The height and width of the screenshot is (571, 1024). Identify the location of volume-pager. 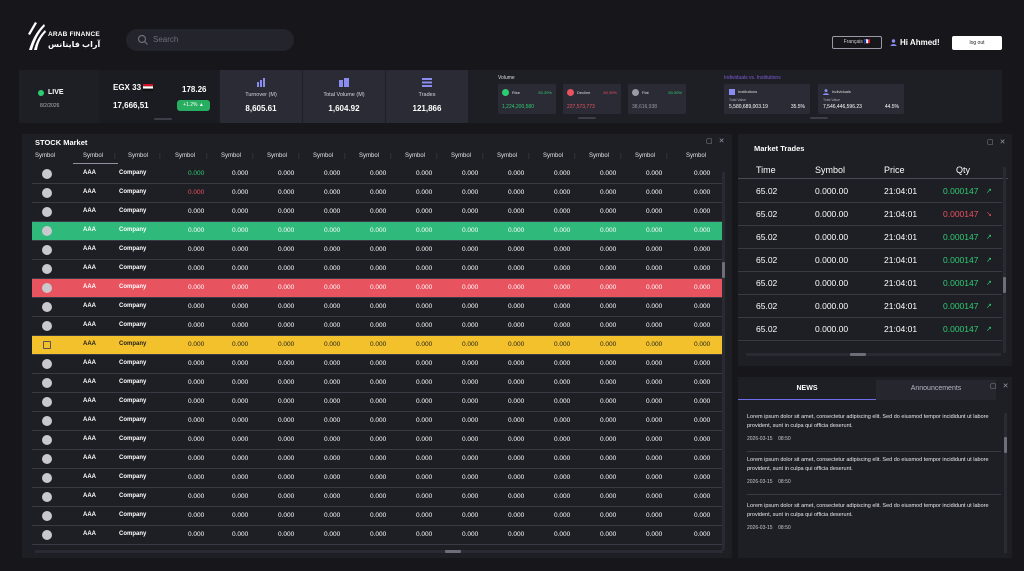
(587, 118).